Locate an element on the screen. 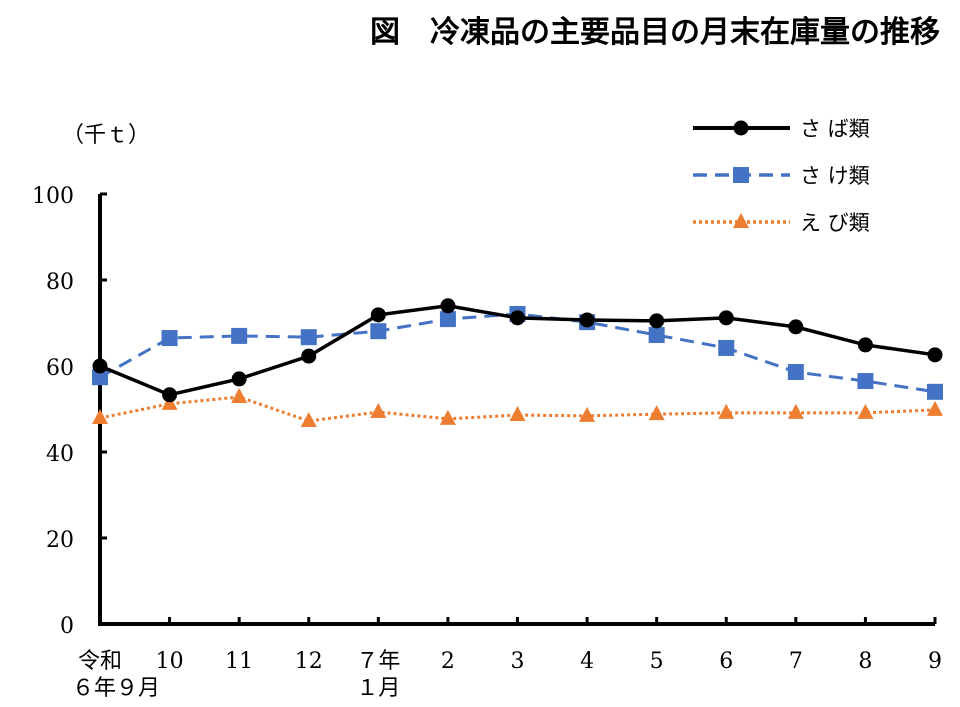  series-circle is located at coordinates (517, 350).